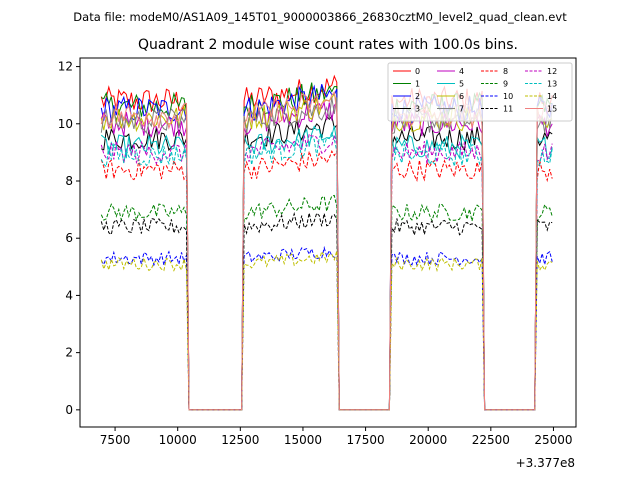 The image size is (640, 480). Describe the element at coordinates (417, 109) in the screenshot. I see `legend-label-3: 3` at that location.